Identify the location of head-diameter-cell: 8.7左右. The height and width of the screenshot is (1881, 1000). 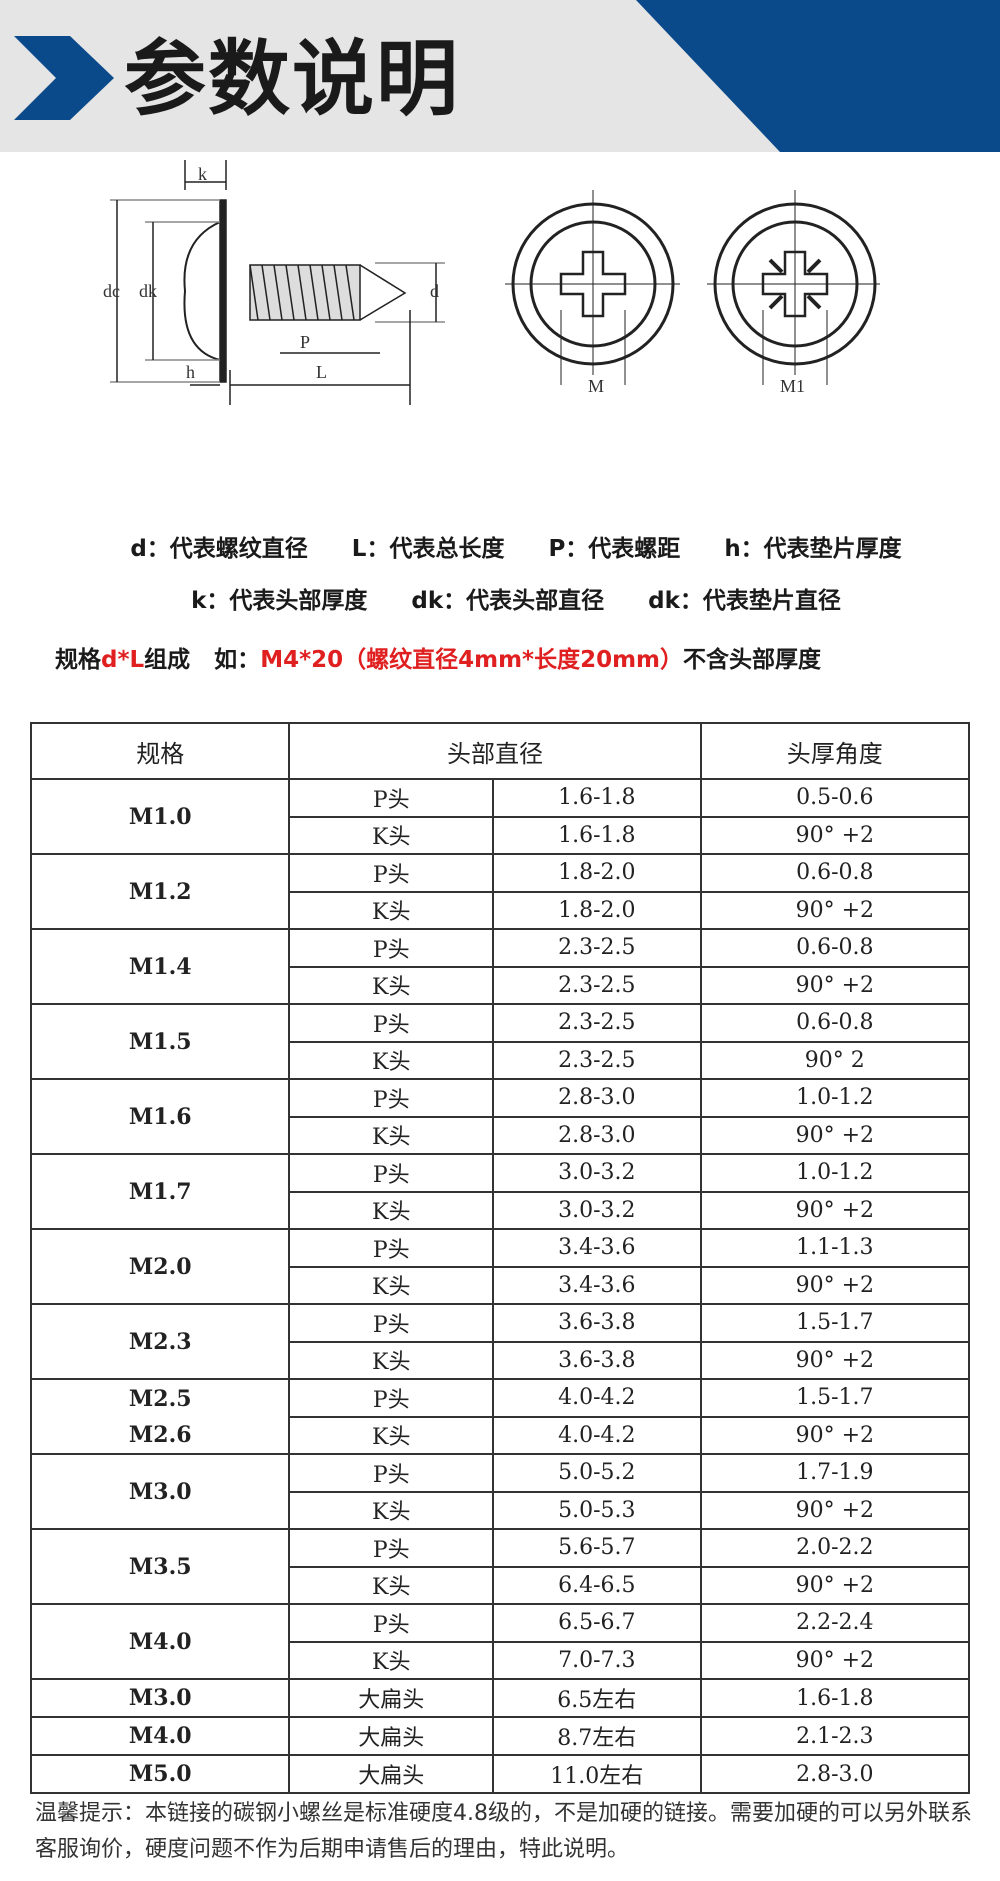
(597, 1736).